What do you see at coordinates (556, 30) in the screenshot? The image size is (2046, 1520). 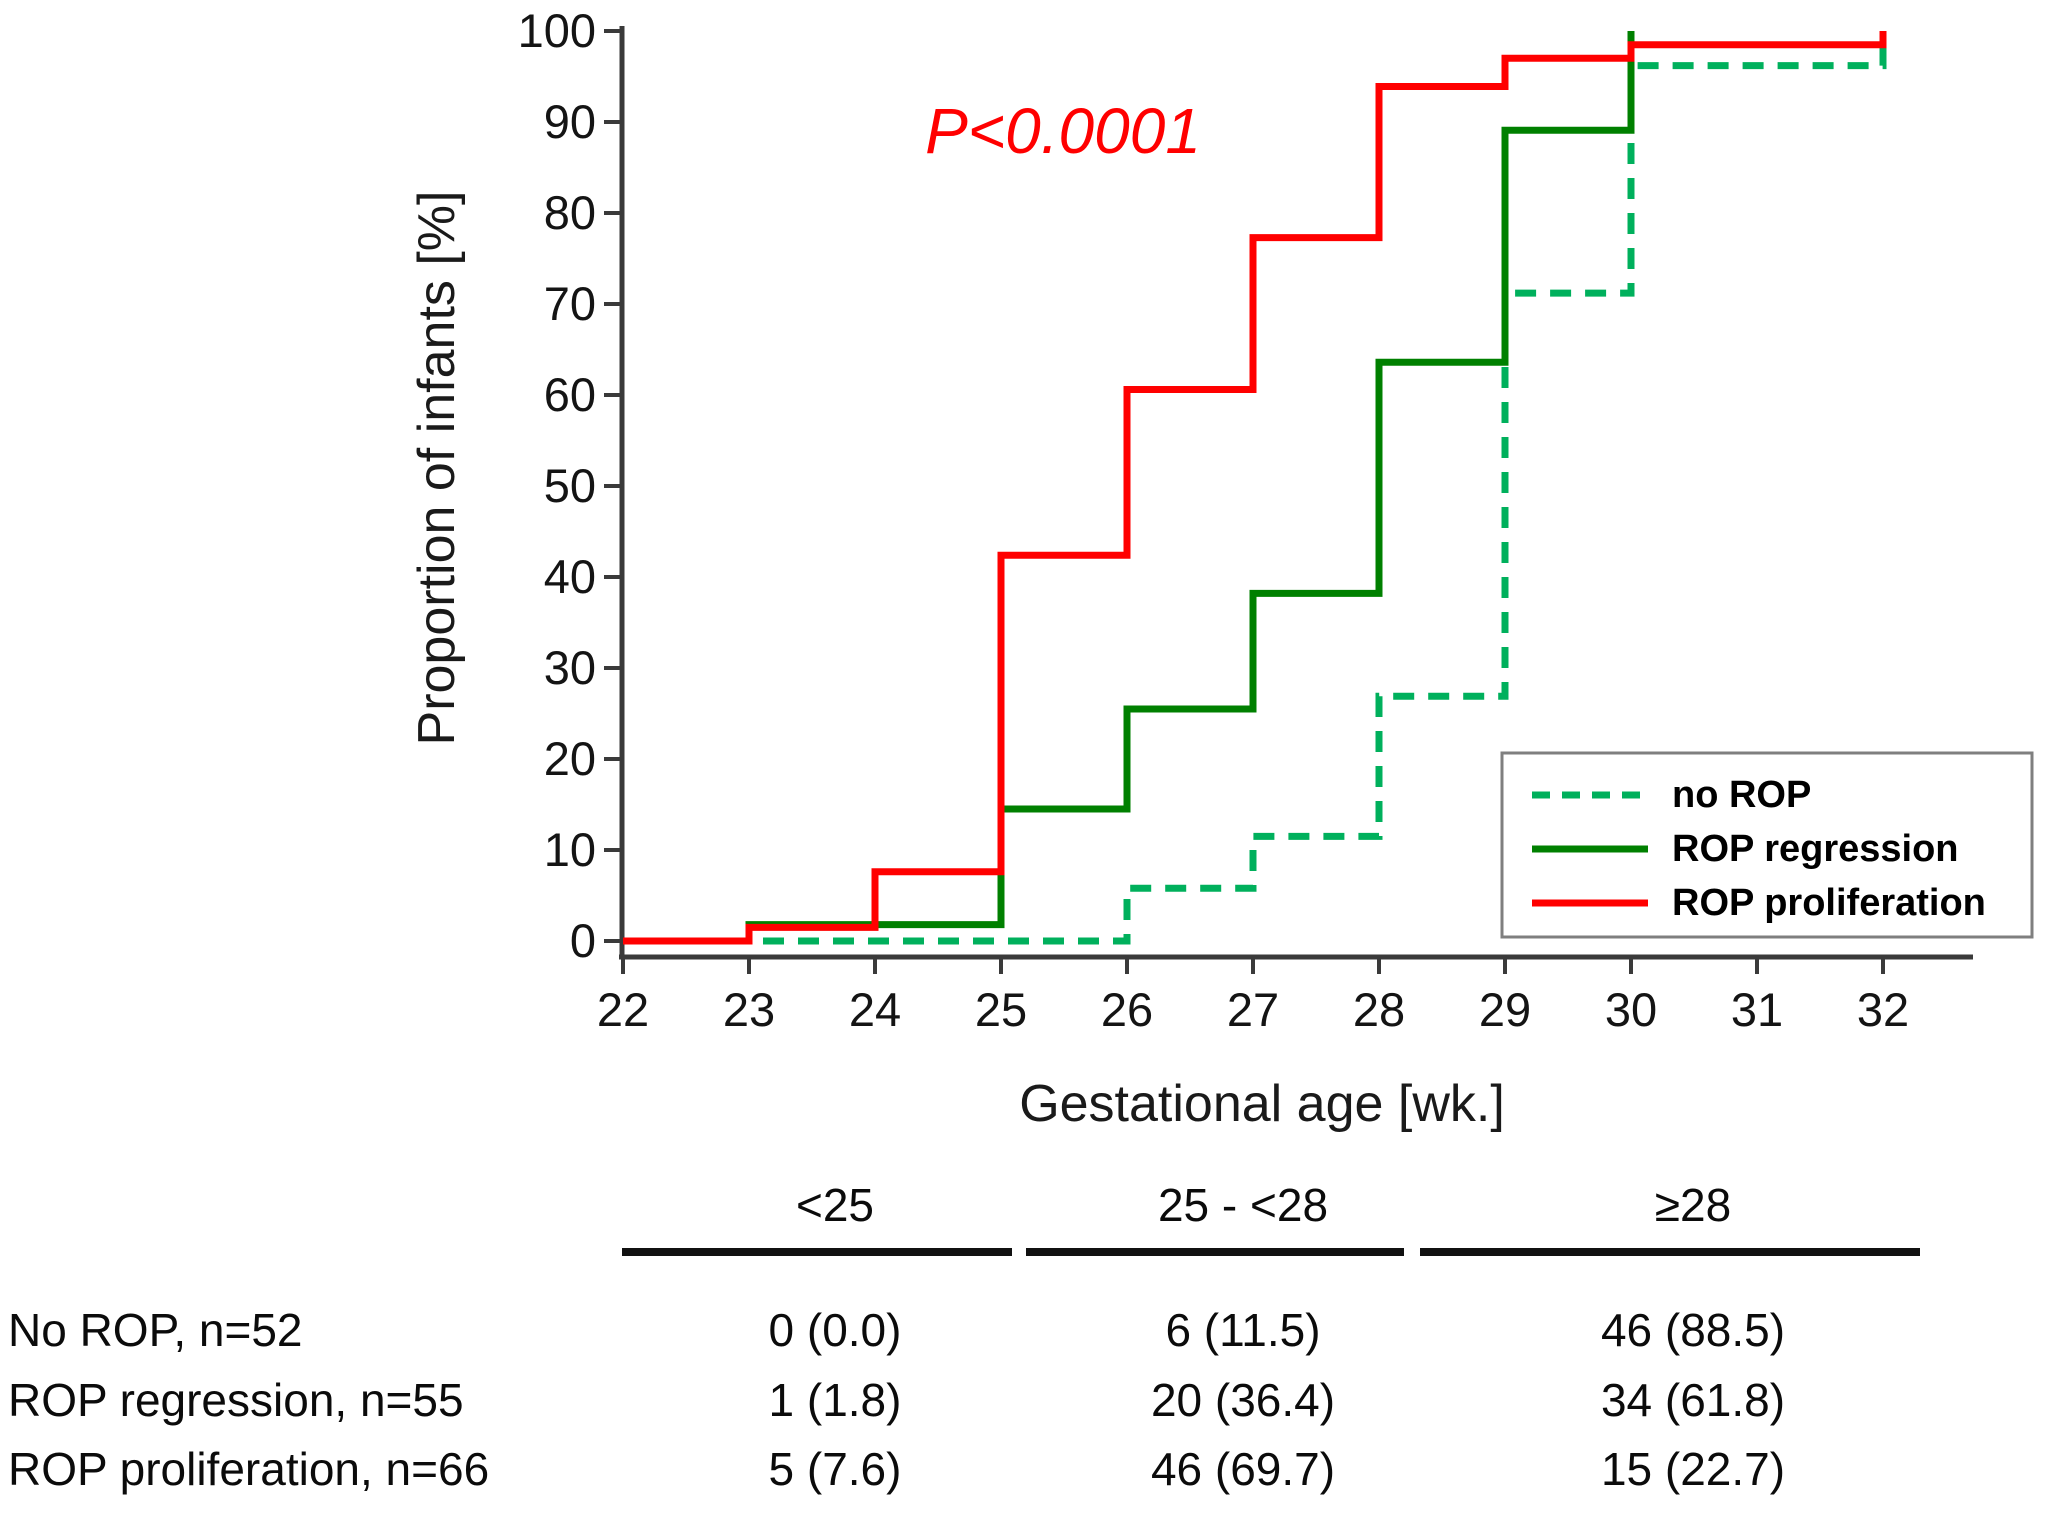 I see `y-tick-label: 100` at bounding box center [556, 30].